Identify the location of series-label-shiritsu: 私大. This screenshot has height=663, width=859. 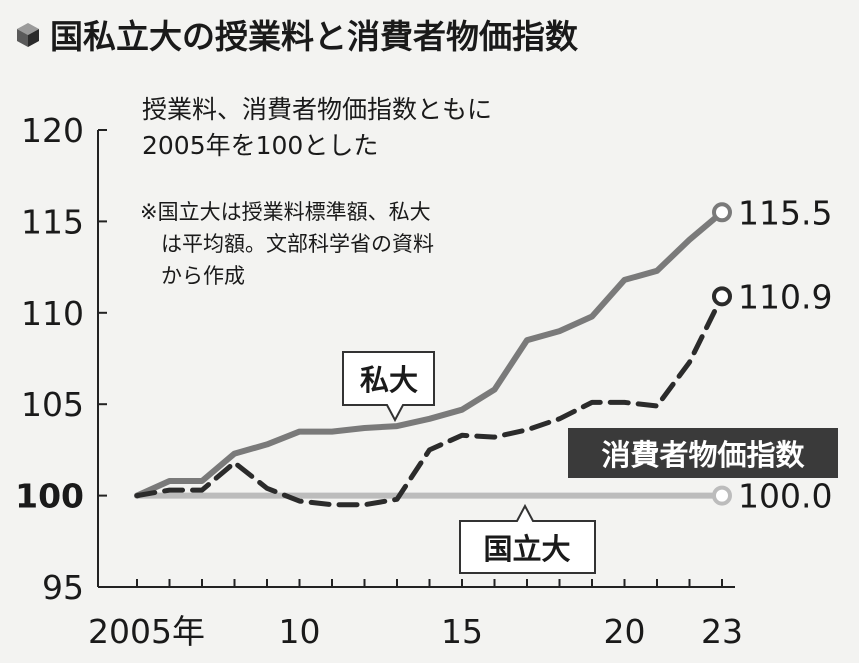
(389, 380).